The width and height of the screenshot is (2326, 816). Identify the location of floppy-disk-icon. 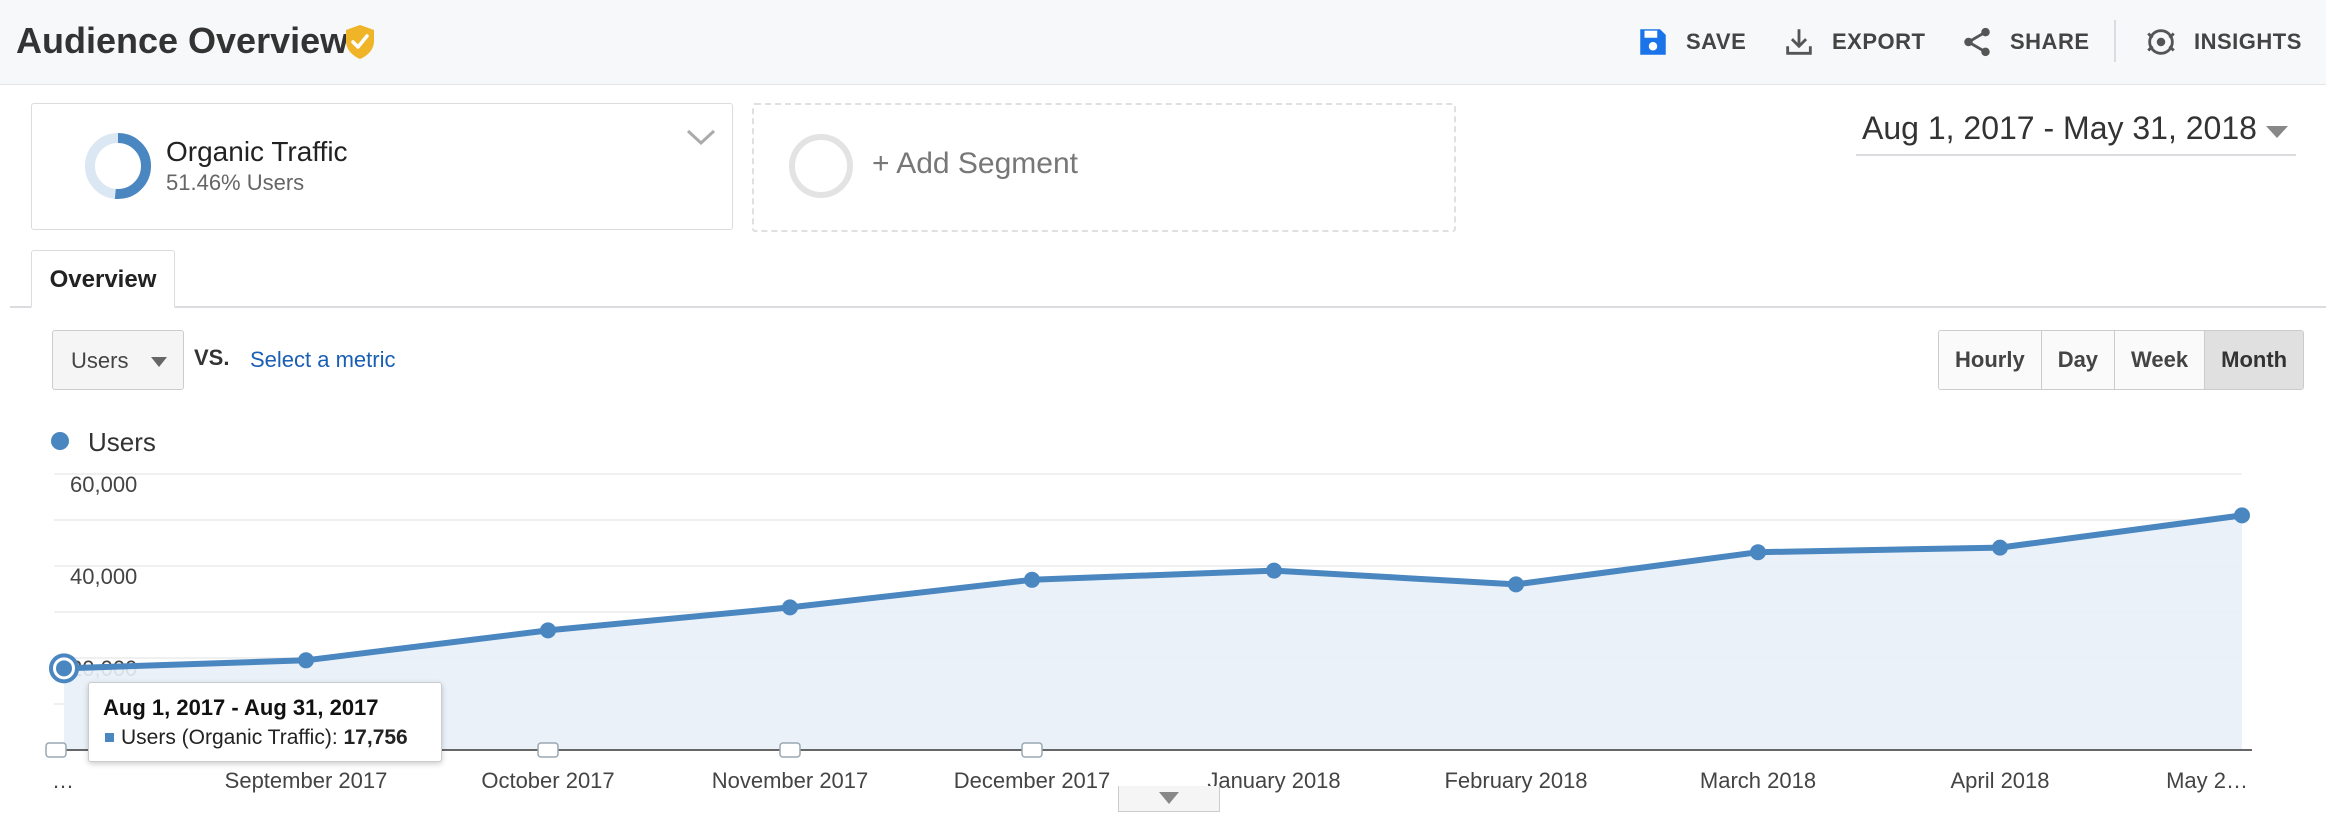
(1653, 42).